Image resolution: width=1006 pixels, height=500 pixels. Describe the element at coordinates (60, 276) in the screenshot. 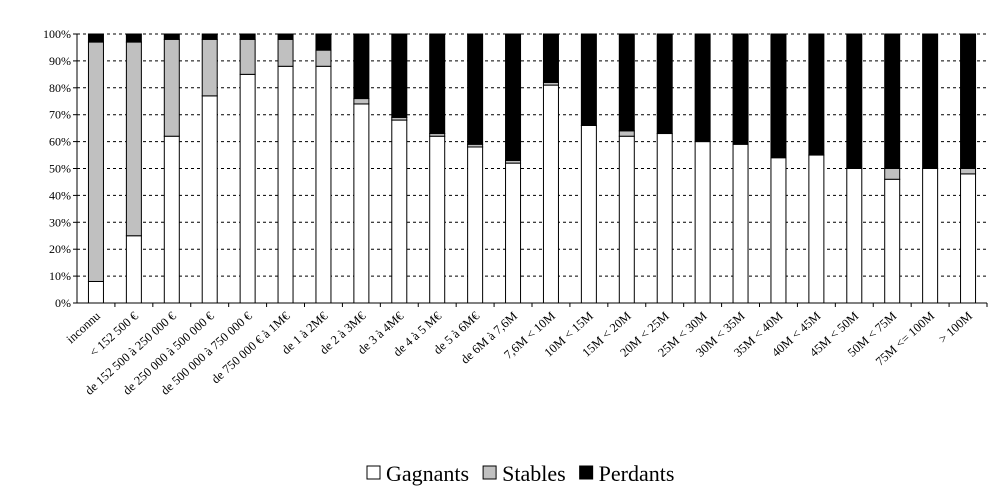

I see `y-tick-label: 10%` at that location.